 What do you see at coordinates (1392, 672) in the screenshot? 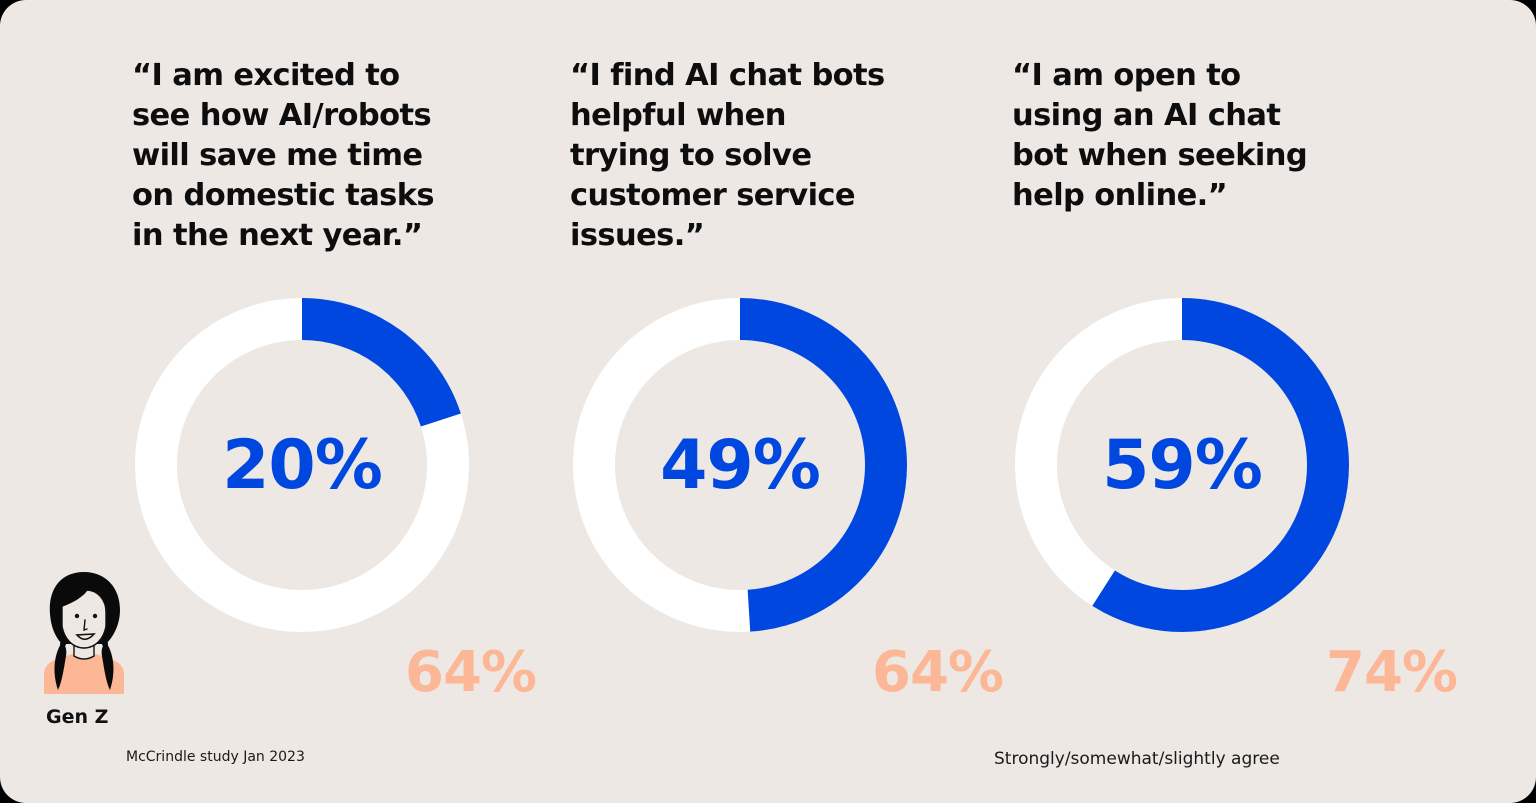
I see `comparison-percentage: 74%` at bounding box center [1392, 672].